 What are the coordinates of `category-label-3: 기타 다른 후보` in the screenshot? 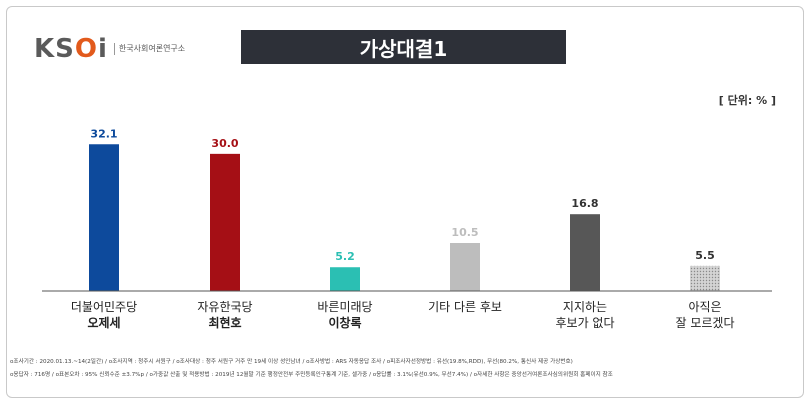 It's located at (465, 307).